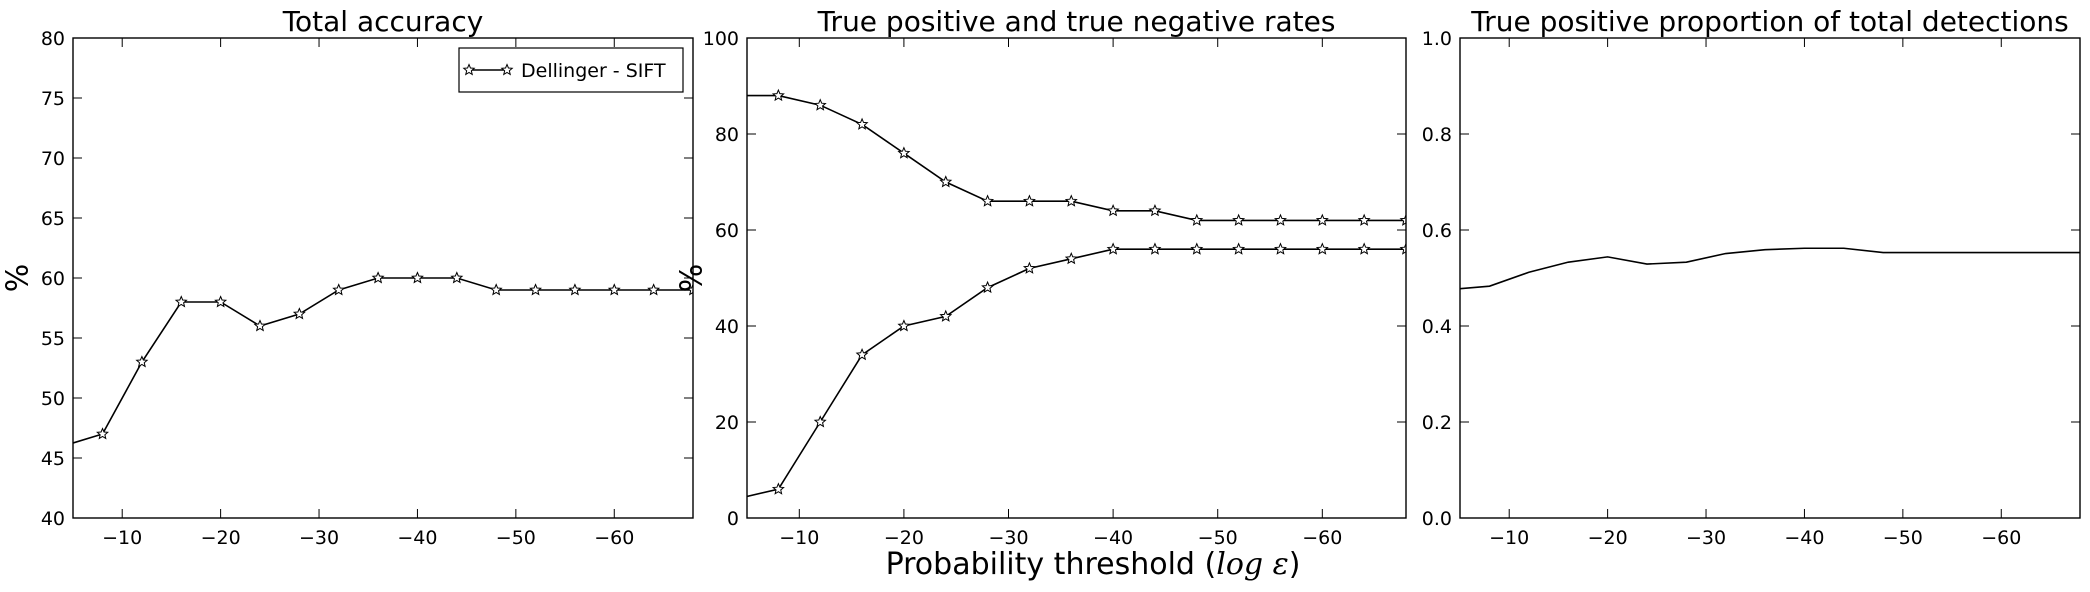 The height and width of the screenshot is (592, 2090). What do you see at coordinates (727, 327) in the screenshot?
I see `y-tick-label: 40` at bounding box center [727, 327].